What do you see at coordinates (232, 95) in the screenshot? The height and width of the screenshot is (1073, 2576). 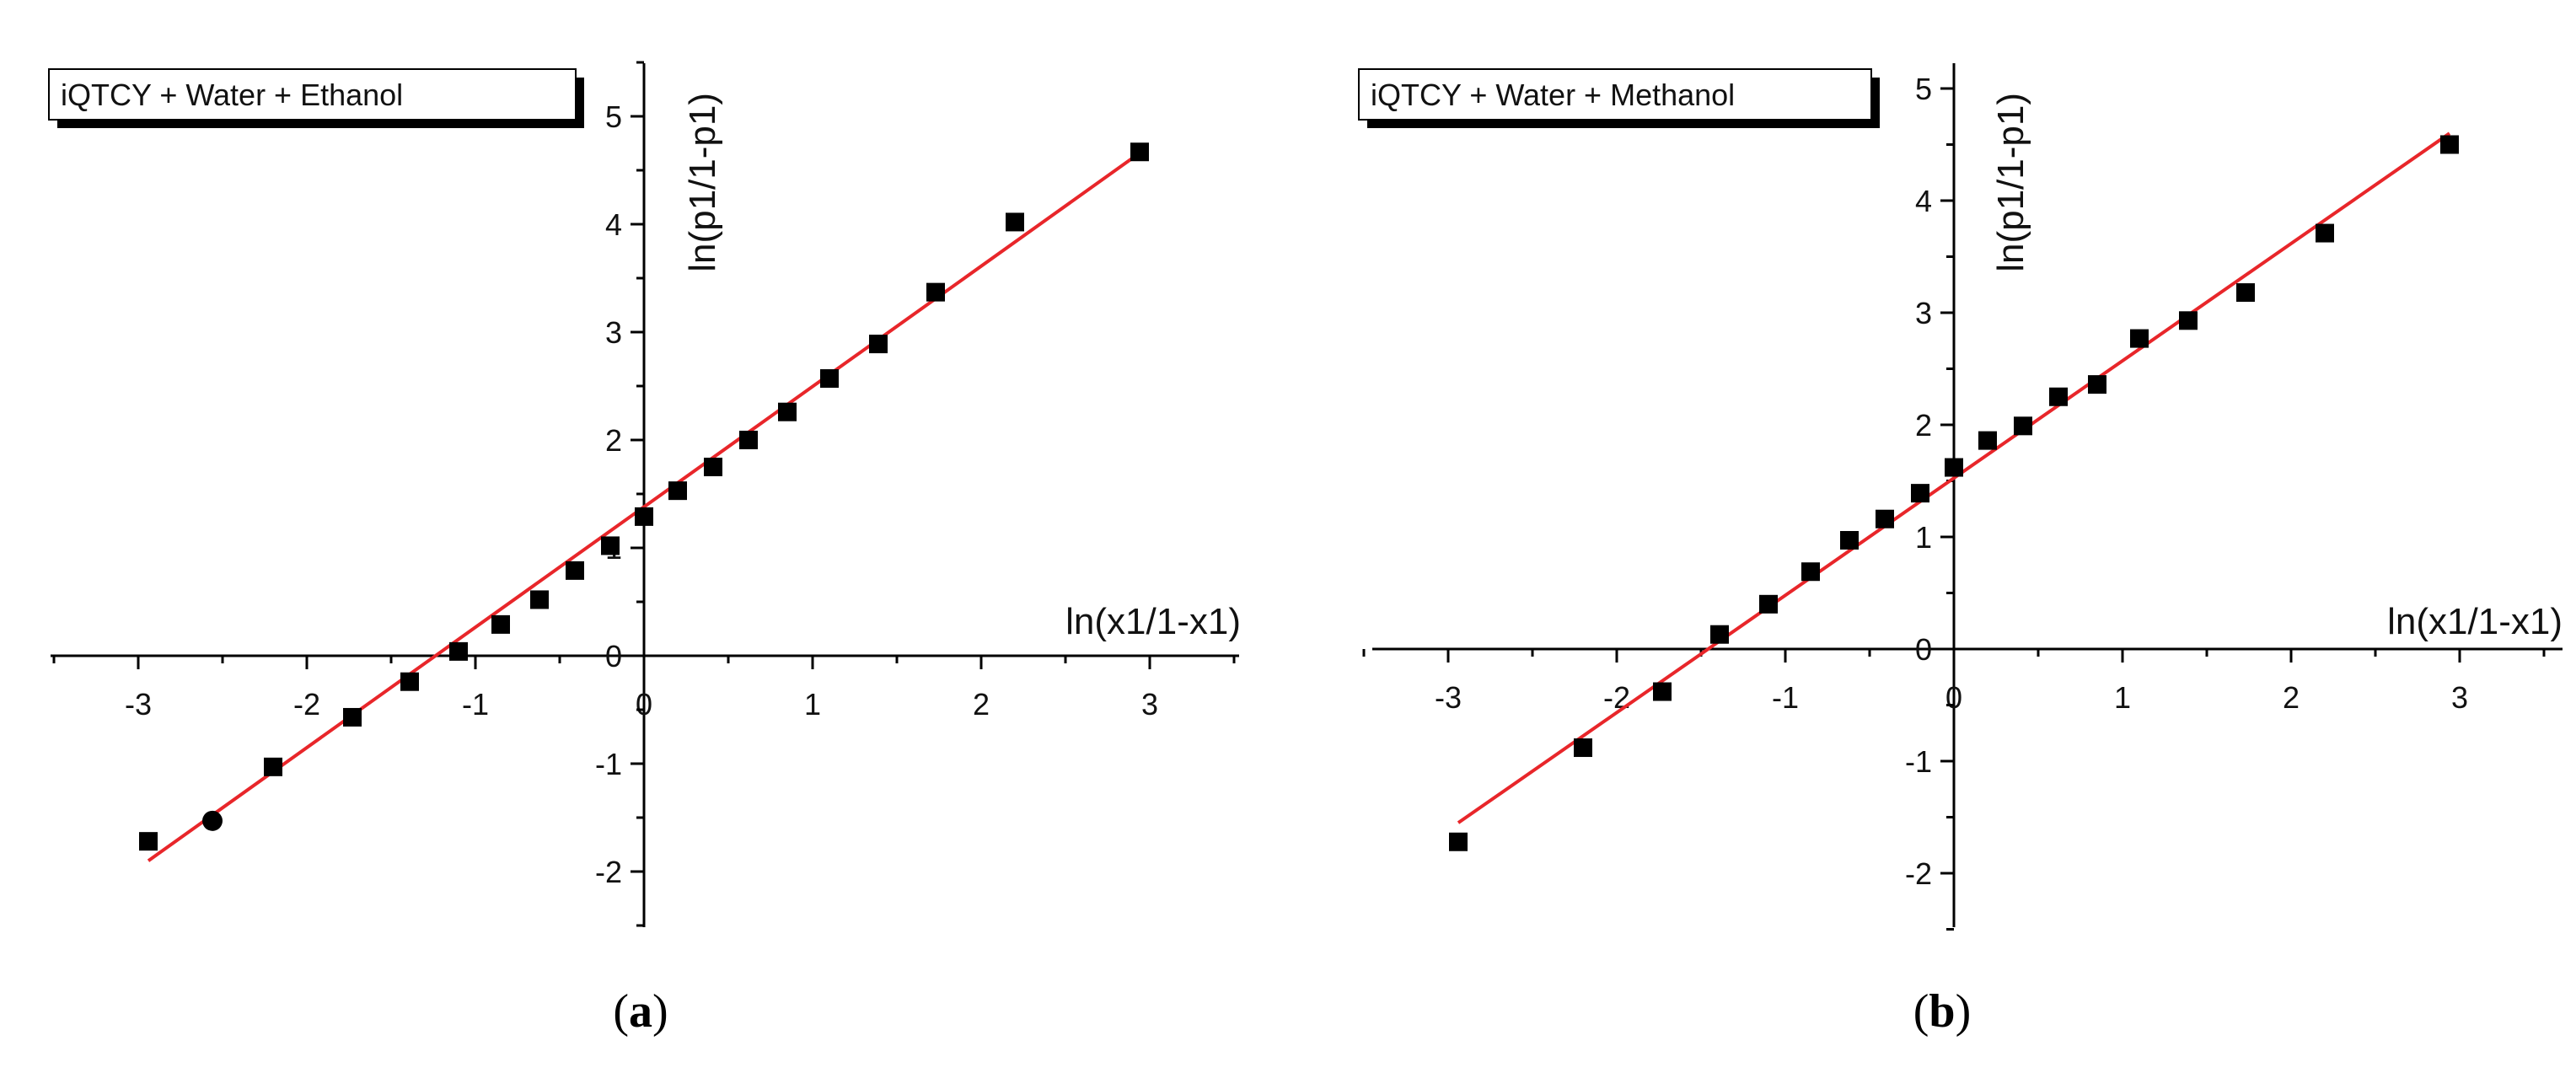 I see `legend-label: iQTCY + Water + Ethanol` at bounding box center [232, 95].